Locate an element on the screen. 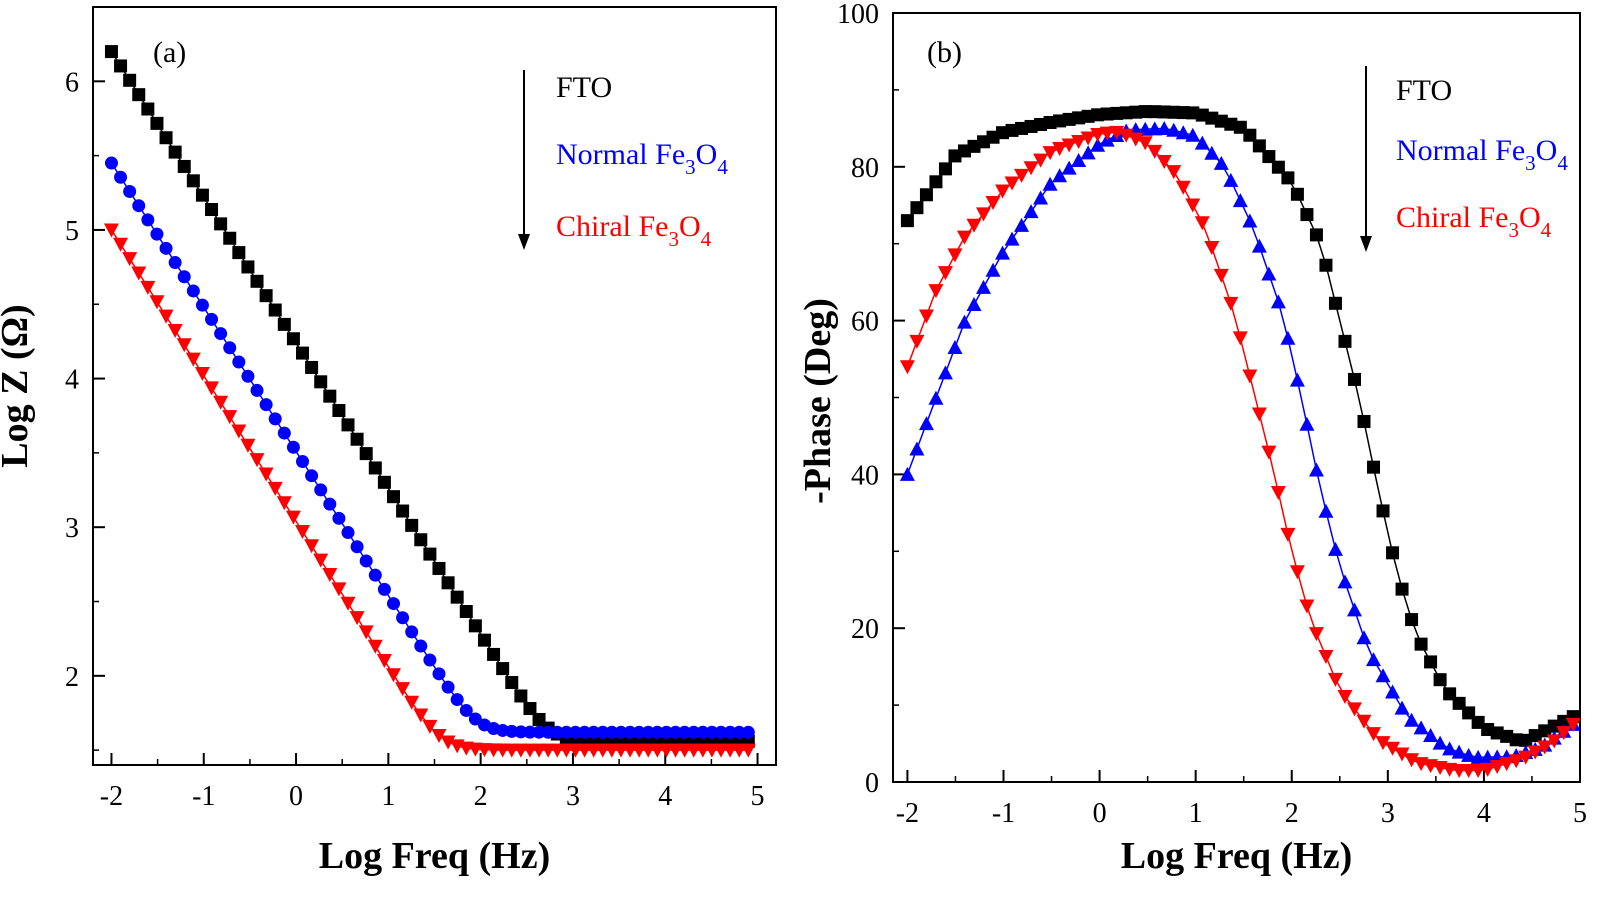 This screenshot has height=901, width=1600. x-tick-label: 3 is located at coordinates (573, 796).